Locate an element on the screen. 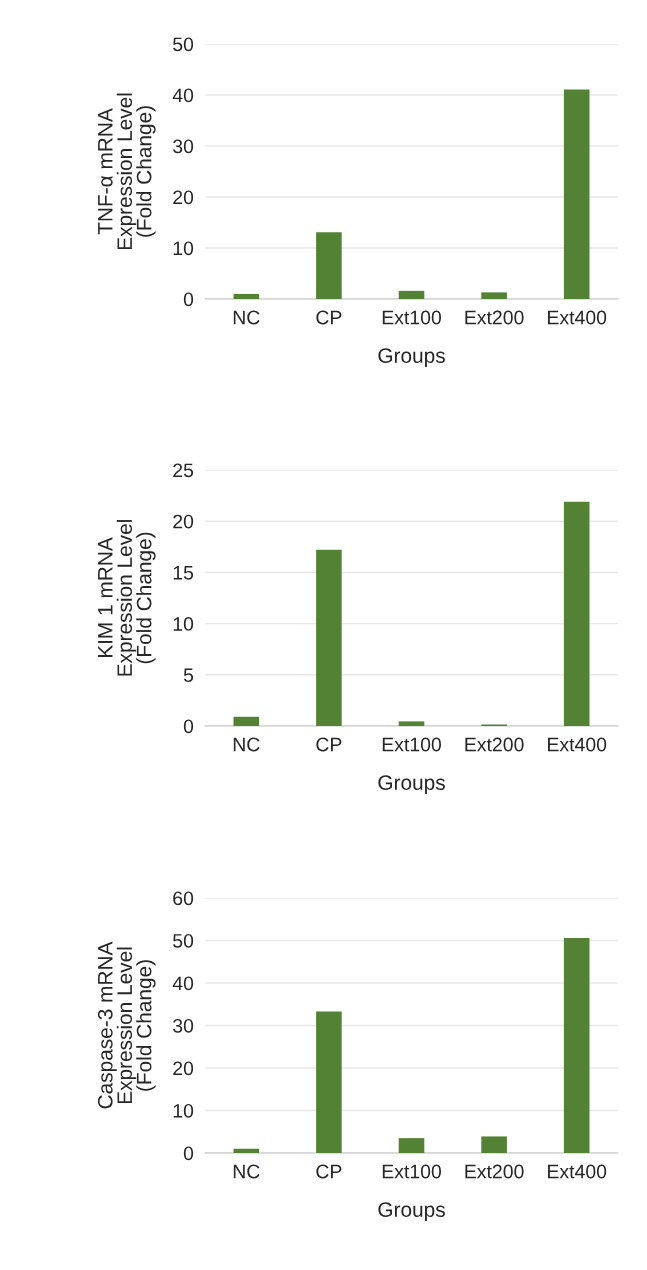  y-axis-title: KIM 1 mRNA Expression Level (Fold Change) is located at coordinates (127, 598).